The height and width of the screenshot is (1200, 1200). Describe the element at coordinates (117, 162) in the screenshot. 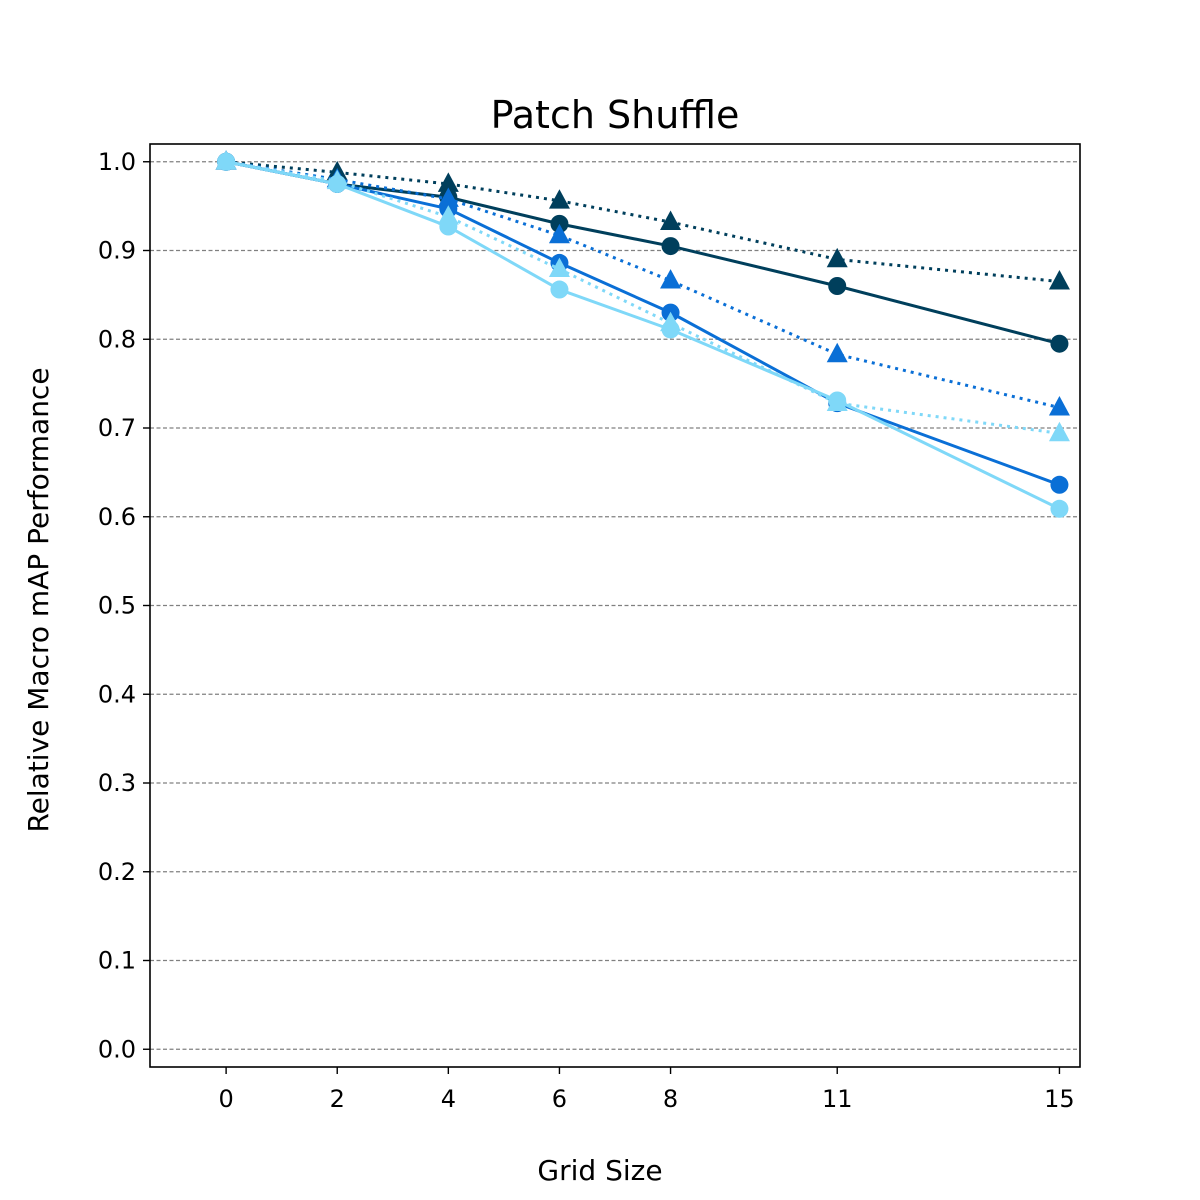

I see `y-tick-label: 1.0` at that location.